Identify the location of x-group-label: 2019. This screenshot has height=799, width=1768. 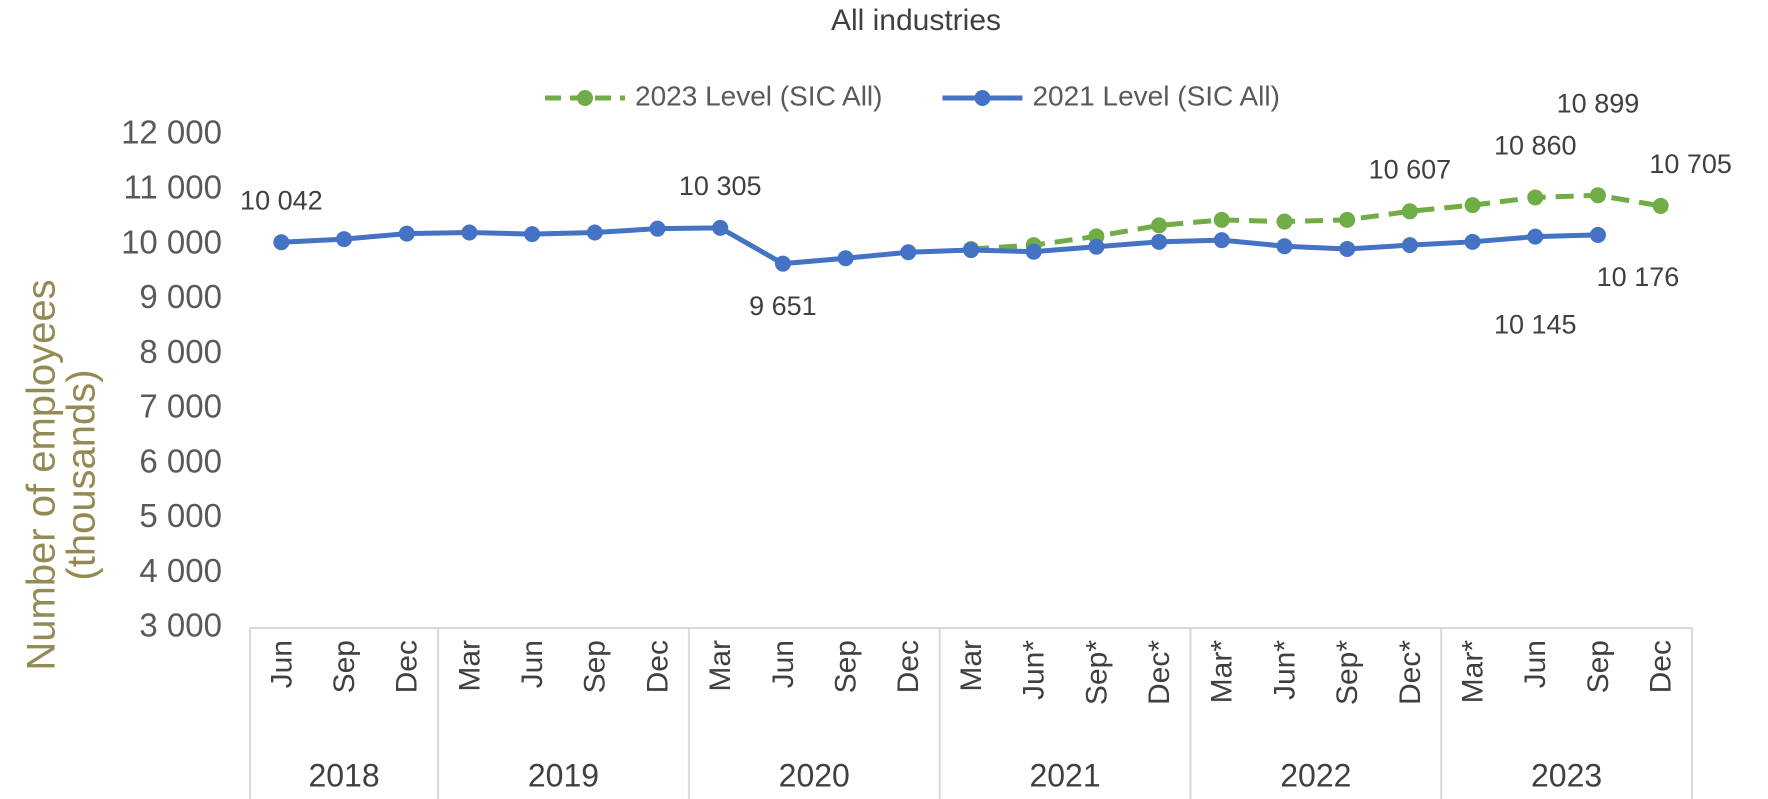
(563, 775).